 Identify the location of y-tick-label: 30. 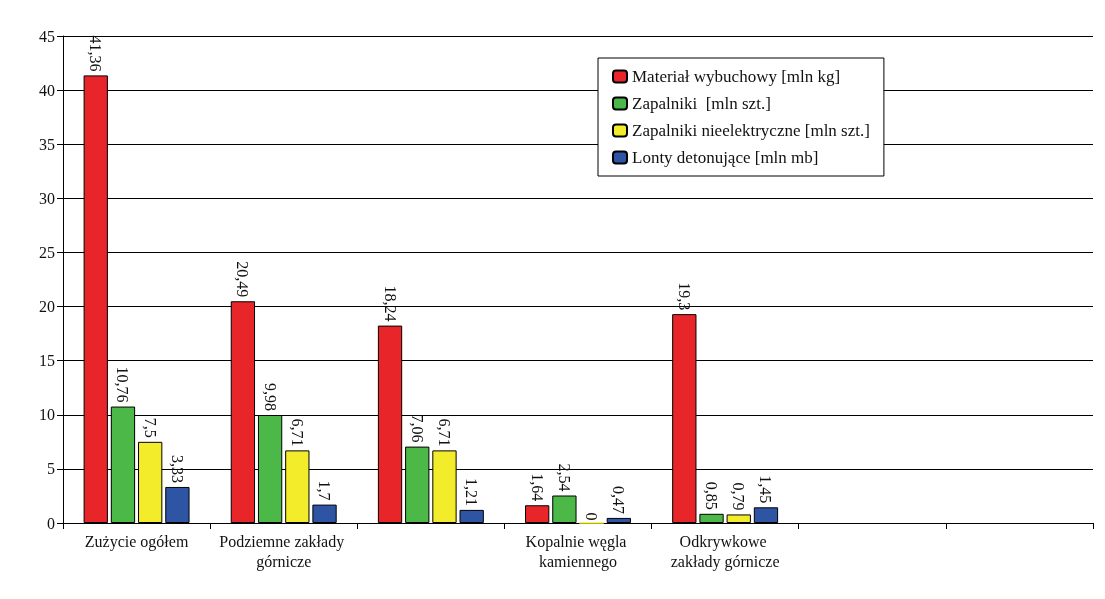
(47, 198).